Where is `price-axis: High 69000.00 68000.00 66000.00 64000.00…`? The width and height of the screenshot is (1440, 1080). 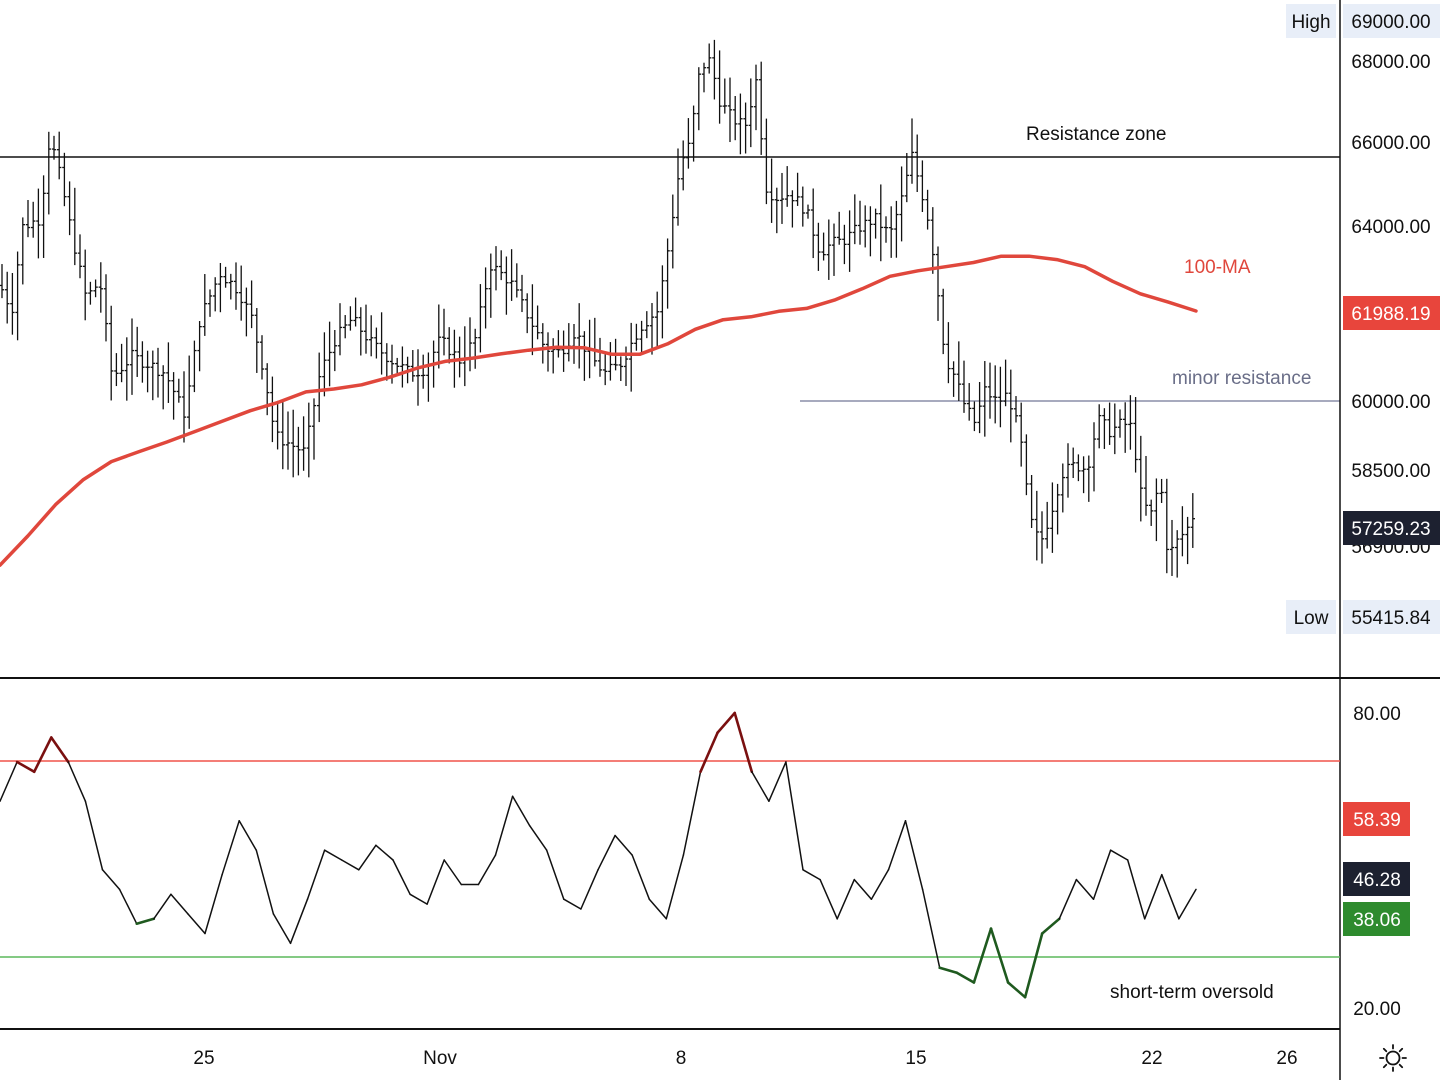 price-axis: High 69000.00 68000.00 66000.00 64000.00… is located at coordinates (1363, 319).